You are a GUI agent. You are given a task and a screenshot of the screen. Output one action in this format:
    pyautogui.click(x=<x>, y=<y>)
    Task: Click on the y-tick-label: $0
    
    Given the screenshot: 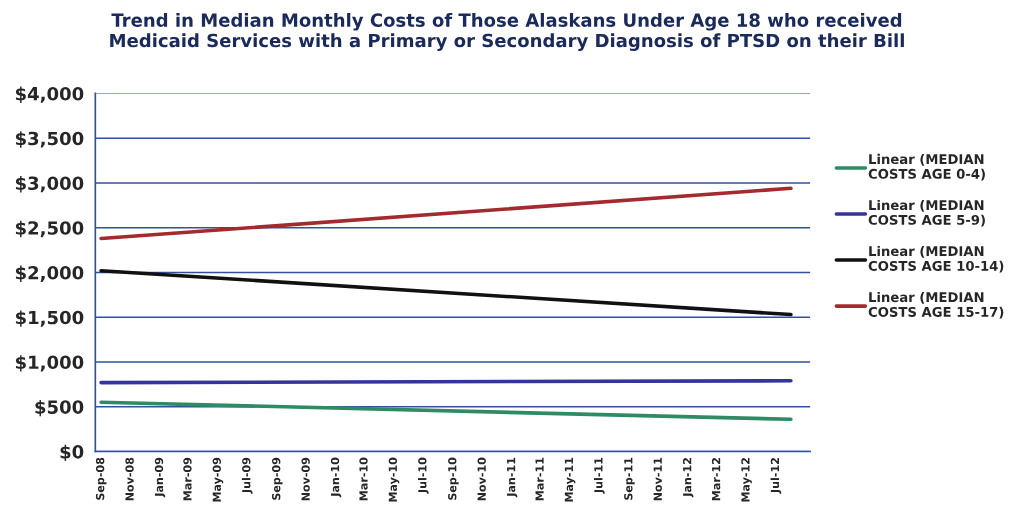 What is the action you would take?
    pyautogui.click(x=72, y=453)
    